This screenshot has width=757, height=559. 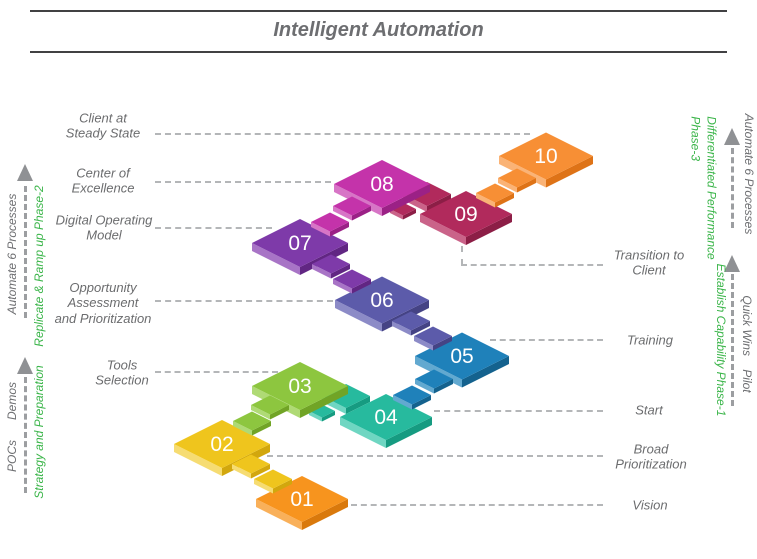 What do you see at coordinates (518, 411) in the screenshot?
I see `leader-start` at bounding box center [518, 411].